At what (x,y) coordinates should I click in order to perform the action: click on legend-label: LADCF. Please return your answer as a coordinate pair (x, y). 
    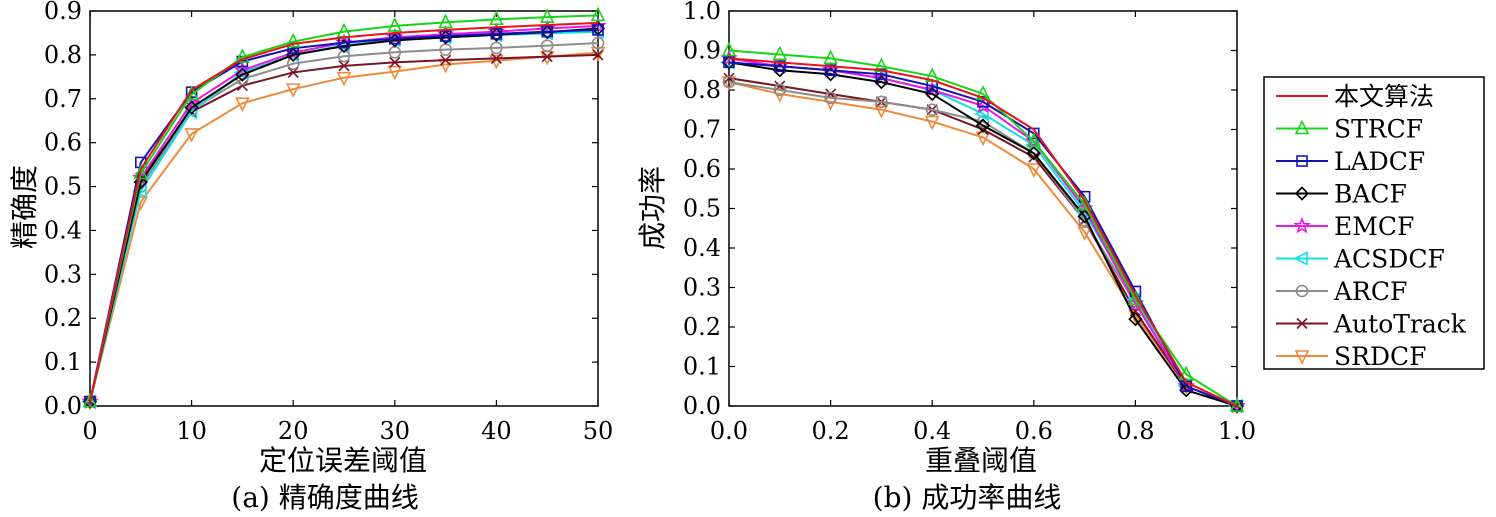
    Looking at the image, I should click on (1379, 161).